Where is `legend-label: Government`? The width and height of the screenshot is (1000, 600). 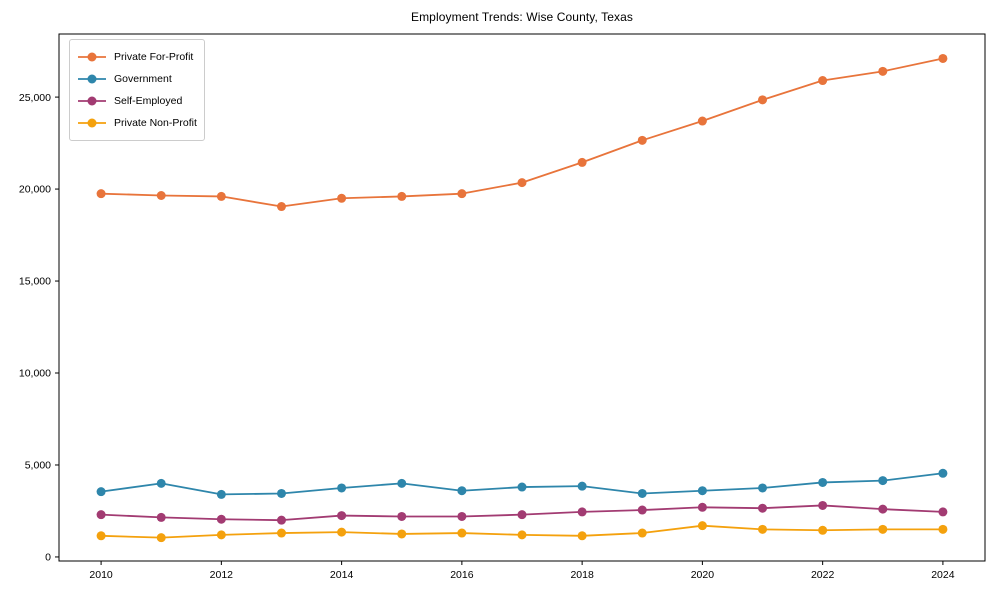
legend-label: Government is located at coordinates (143, 79).